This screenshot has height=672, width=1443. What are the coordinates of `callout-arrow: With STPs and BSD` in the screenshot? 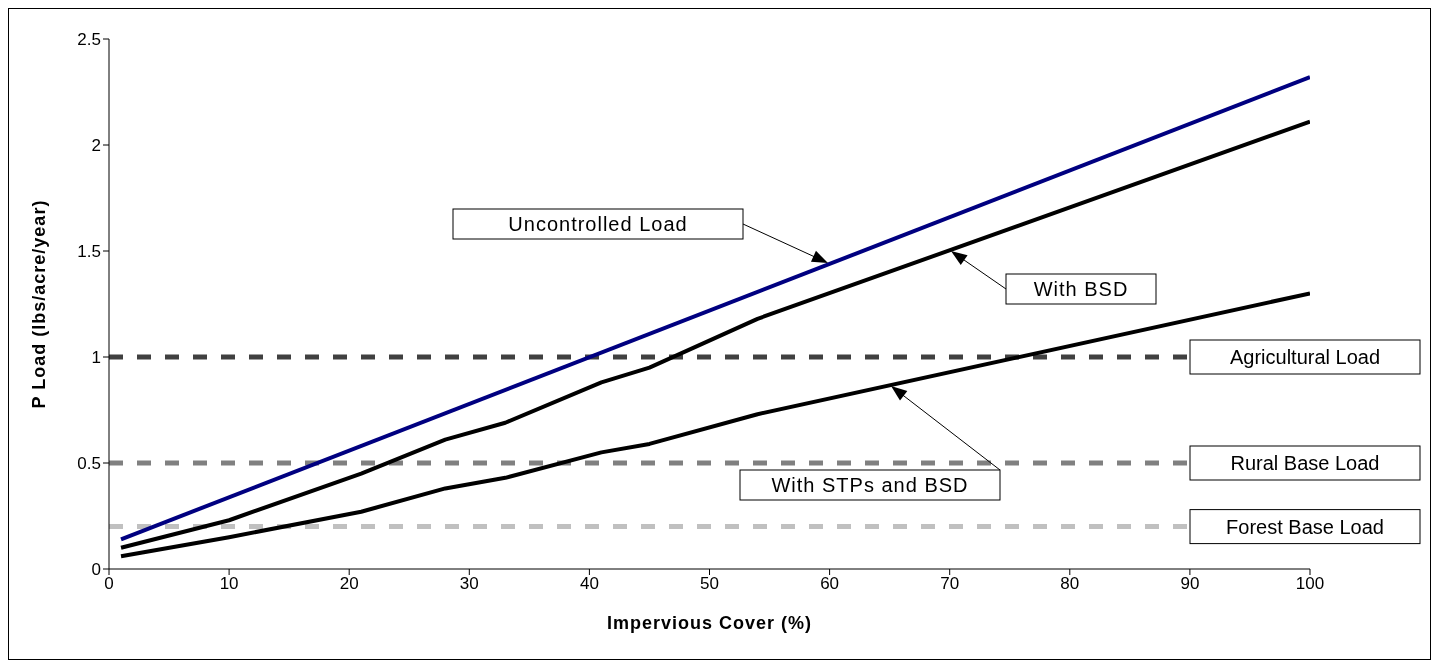 It's located at (870, 443).